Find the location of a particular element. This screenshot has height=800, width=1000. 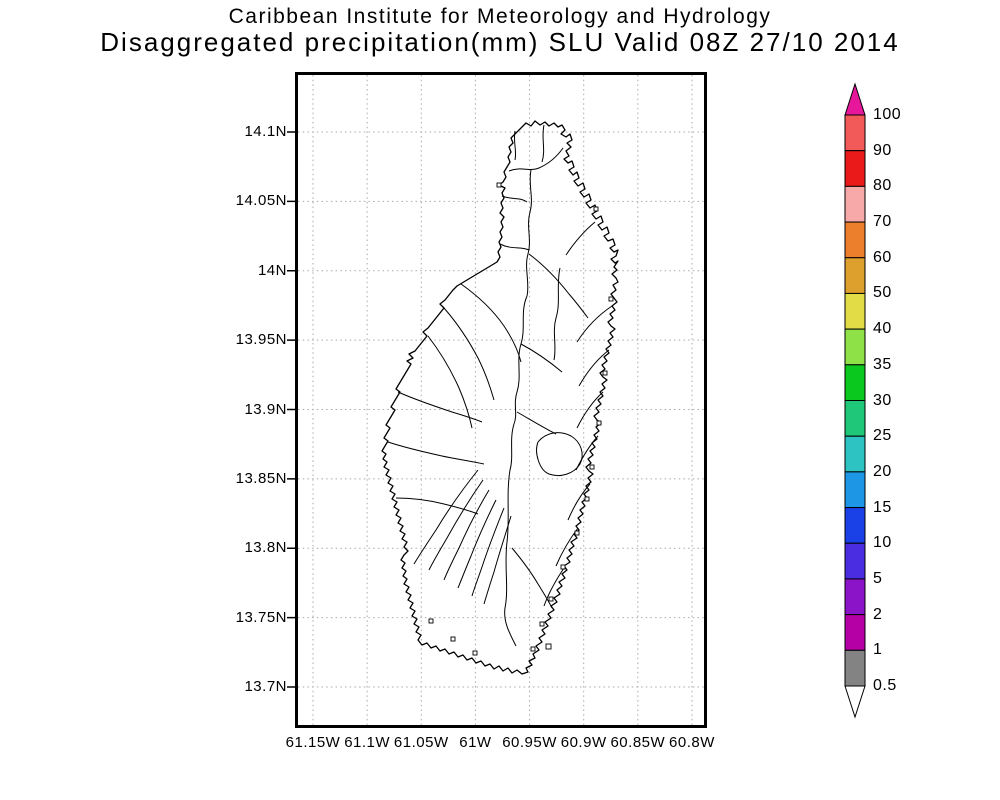

colorbar-label: 5 is located at coordinates (878, 578).